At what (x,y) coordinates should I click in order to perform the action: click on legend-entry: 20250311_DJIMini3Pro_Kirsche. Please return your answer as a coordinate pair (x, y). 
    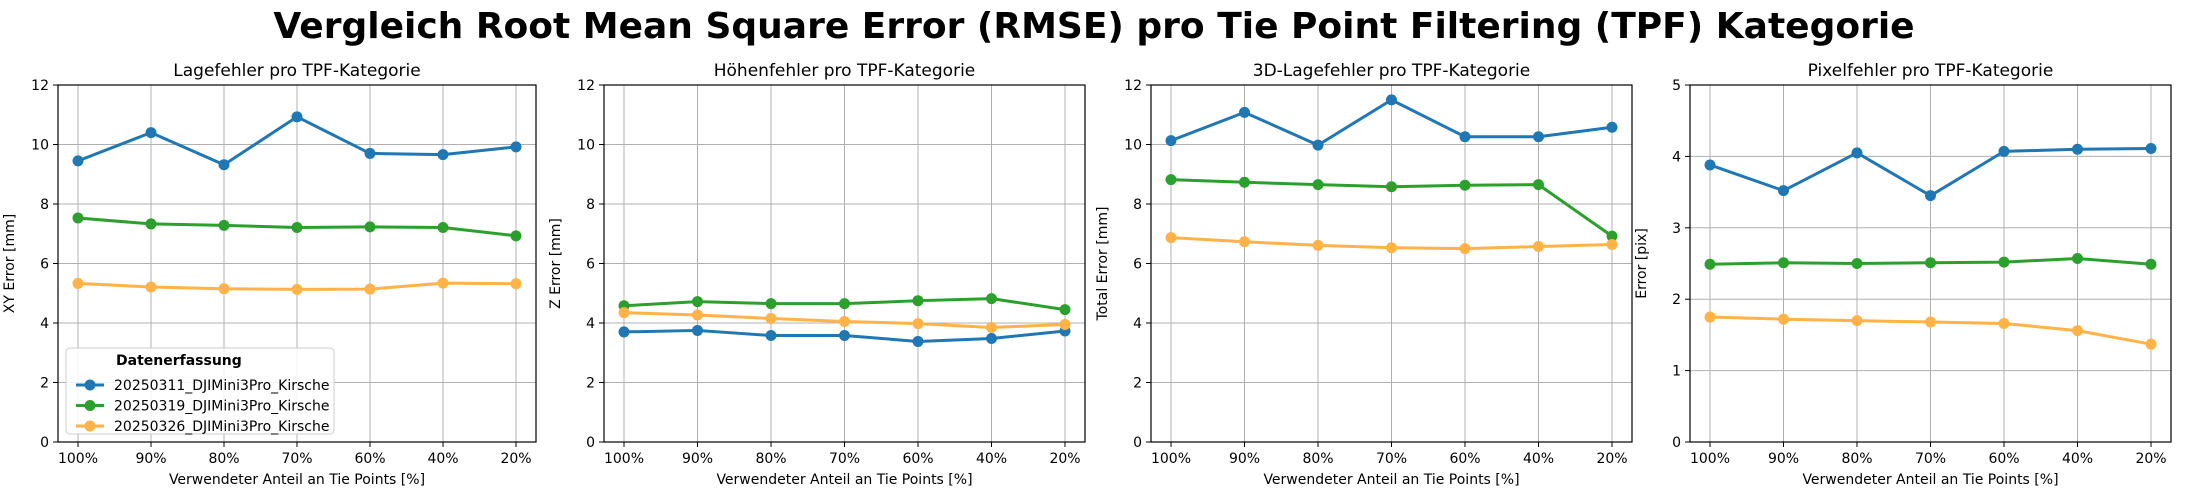
    Looking at the image, I should click on (221, 386).